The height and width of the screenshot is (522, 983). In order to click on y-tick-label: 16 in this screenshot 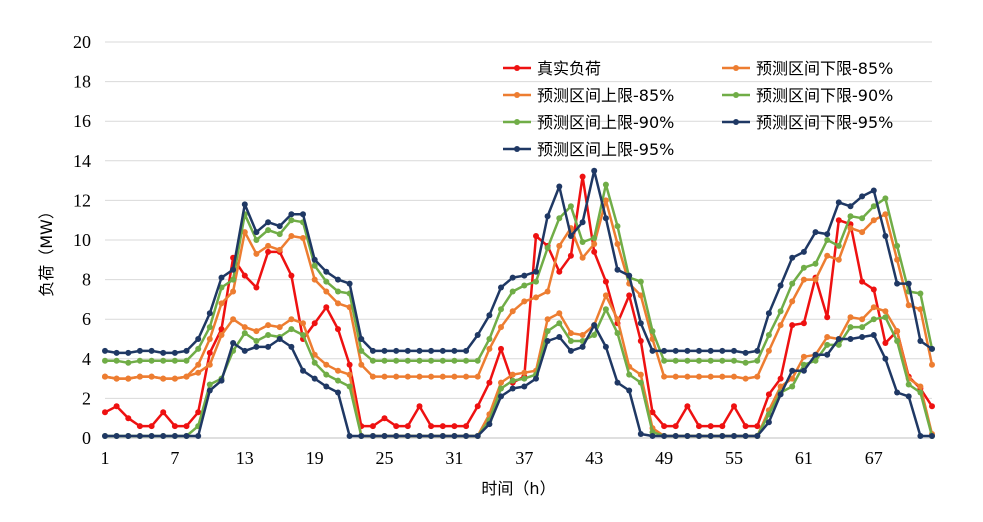, I will do `click(82, 121)`.